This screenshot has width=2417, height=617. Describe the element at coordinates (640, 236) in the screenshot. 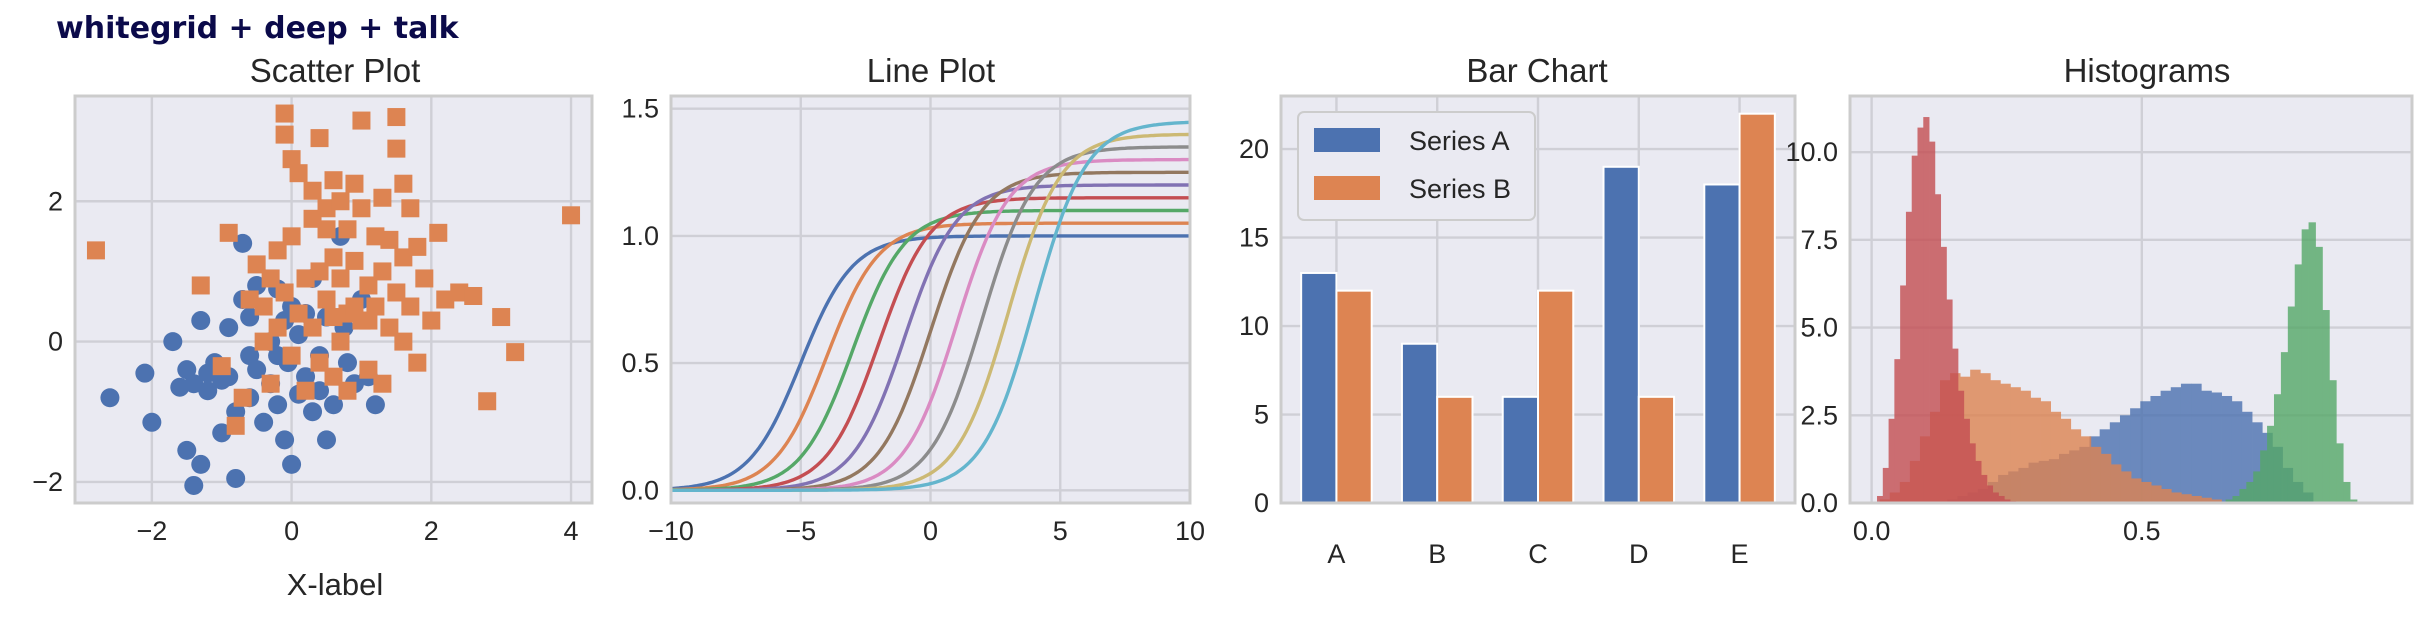

I see `y-tick-label: 1.0` at that location.